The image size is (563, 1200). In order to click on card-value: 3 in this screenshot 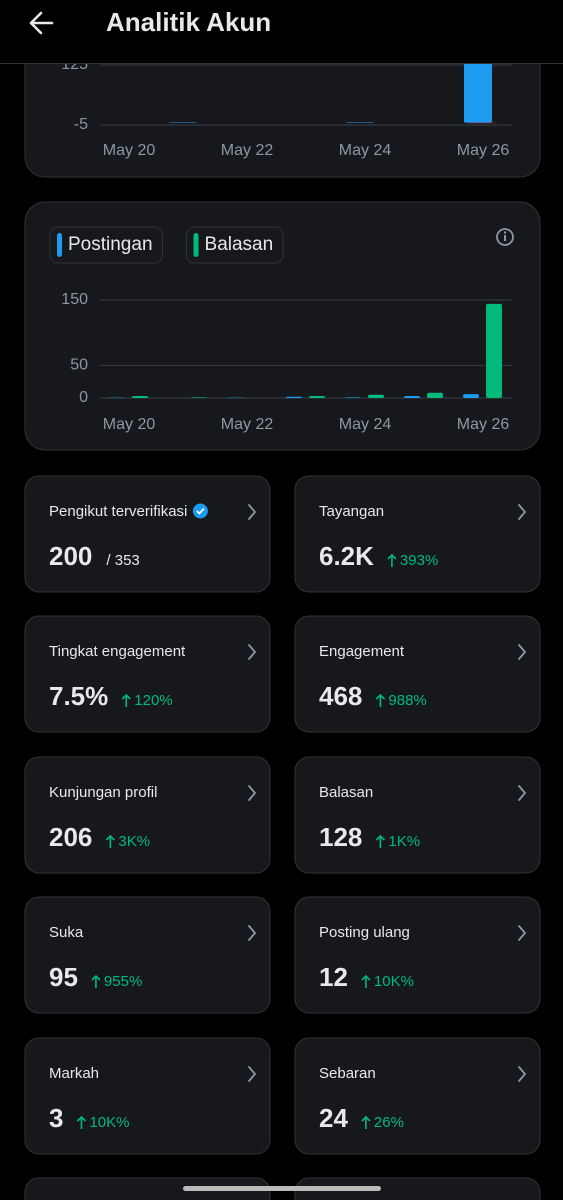, I will do `click(56, 1118)`.